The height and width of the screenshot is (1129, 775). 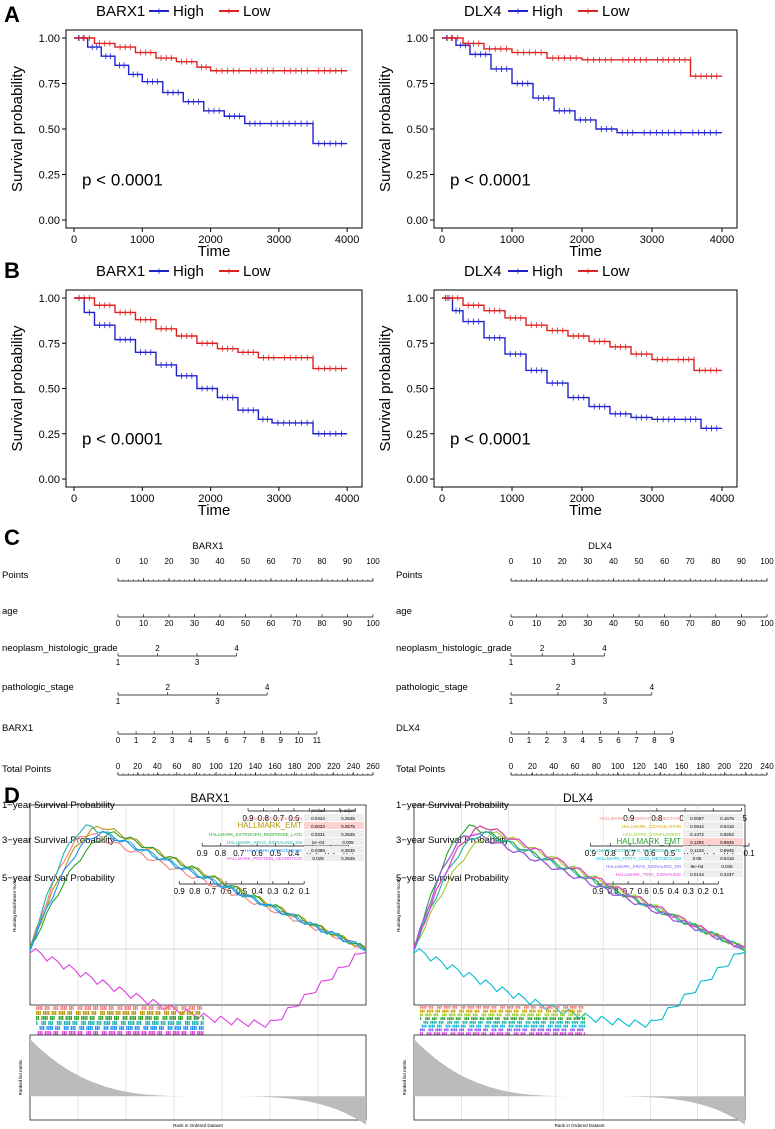 I want to click on gsea-barx1-gene-set-name: HALLMARK_COAGULATION, so click(x=272, y=818).